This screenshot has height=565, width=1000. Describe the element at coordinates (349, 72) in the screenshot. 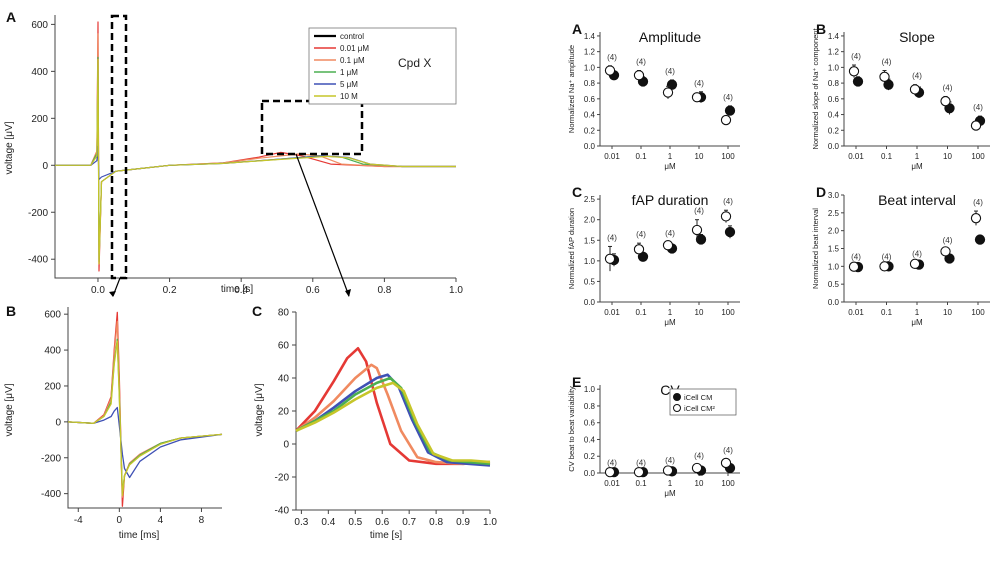

I see `legend-entry: 1 μM` at that location.